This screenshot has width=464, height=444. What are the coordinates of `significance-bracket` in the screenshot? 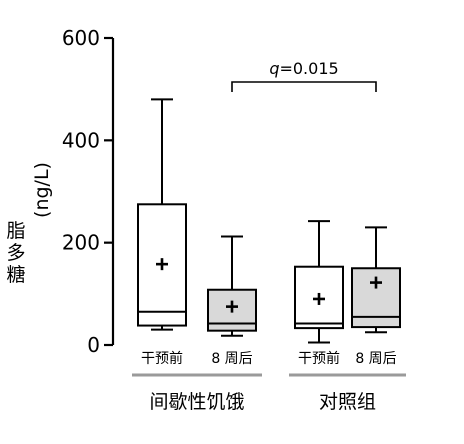 It's located at (304, 86).